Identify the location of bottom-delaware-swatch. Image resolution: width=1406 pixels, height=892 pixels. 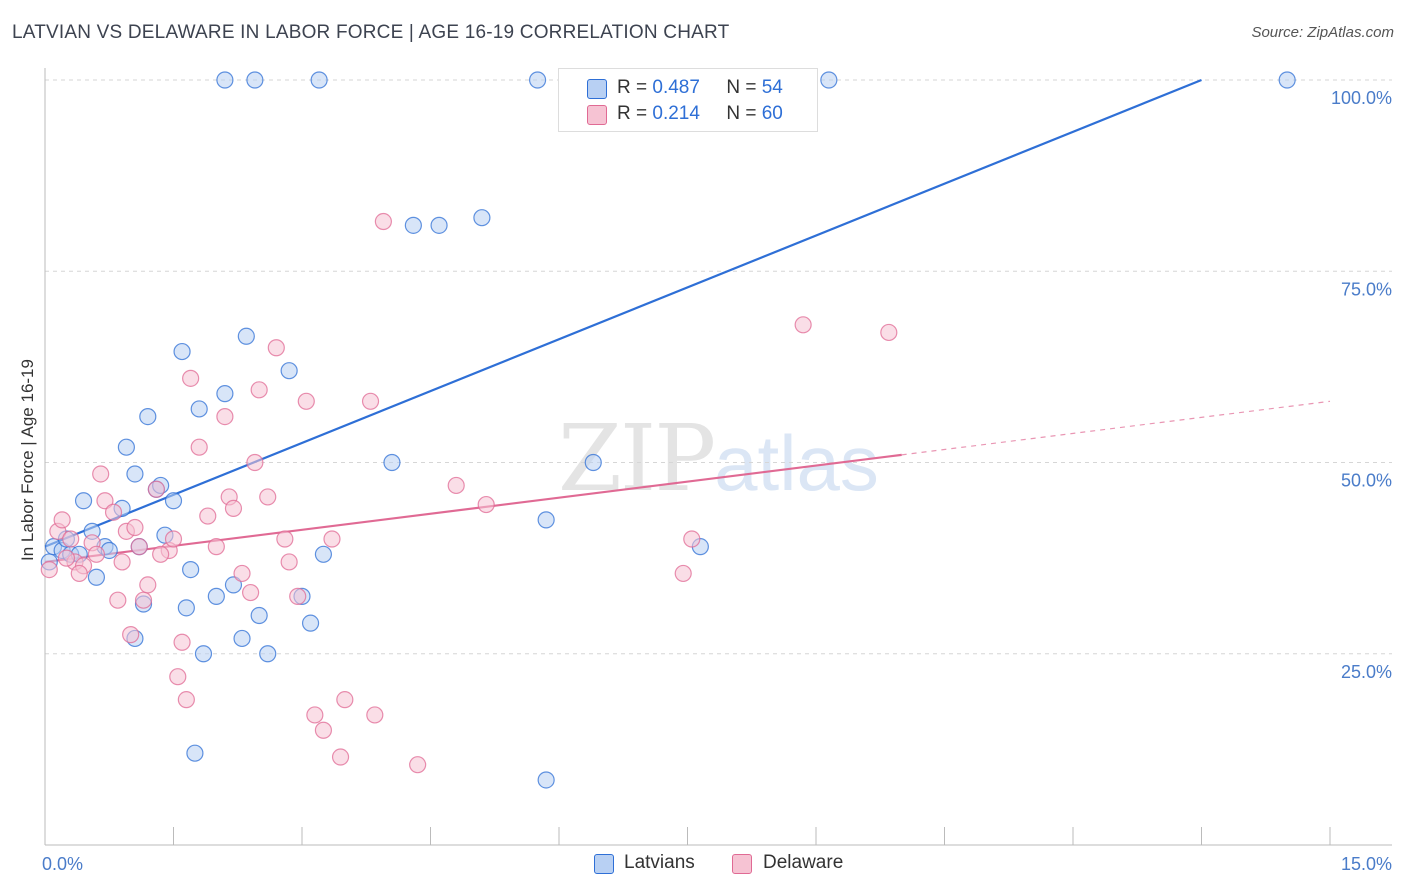
(742, 864).